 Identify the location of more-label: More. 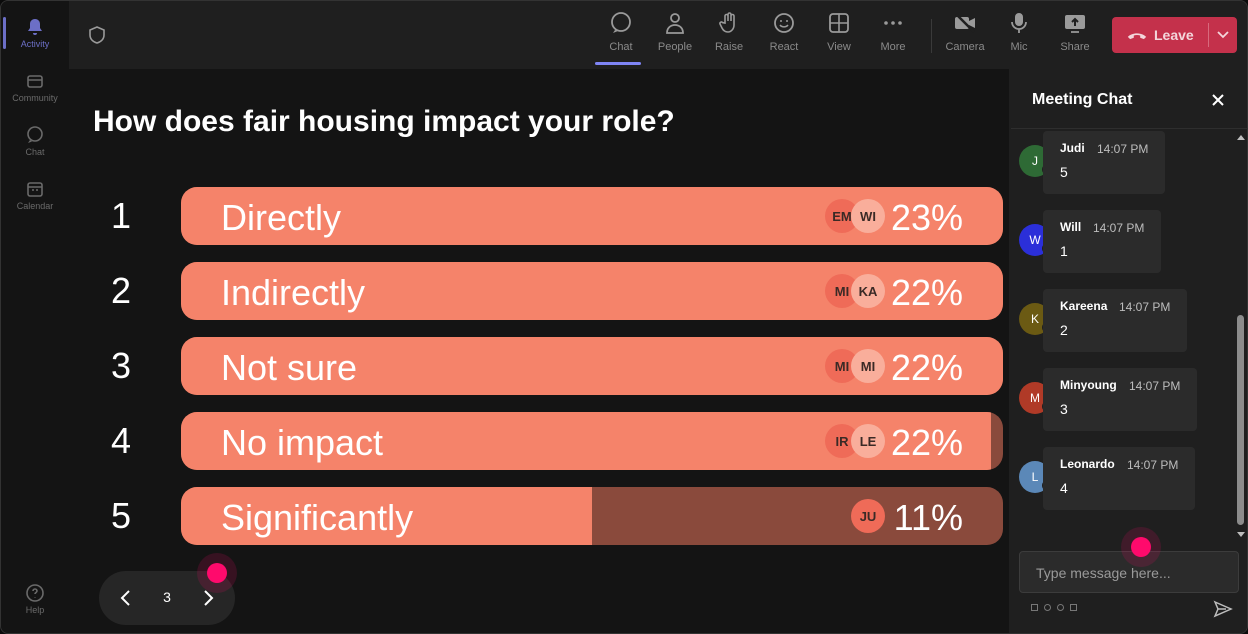
(893, 47).